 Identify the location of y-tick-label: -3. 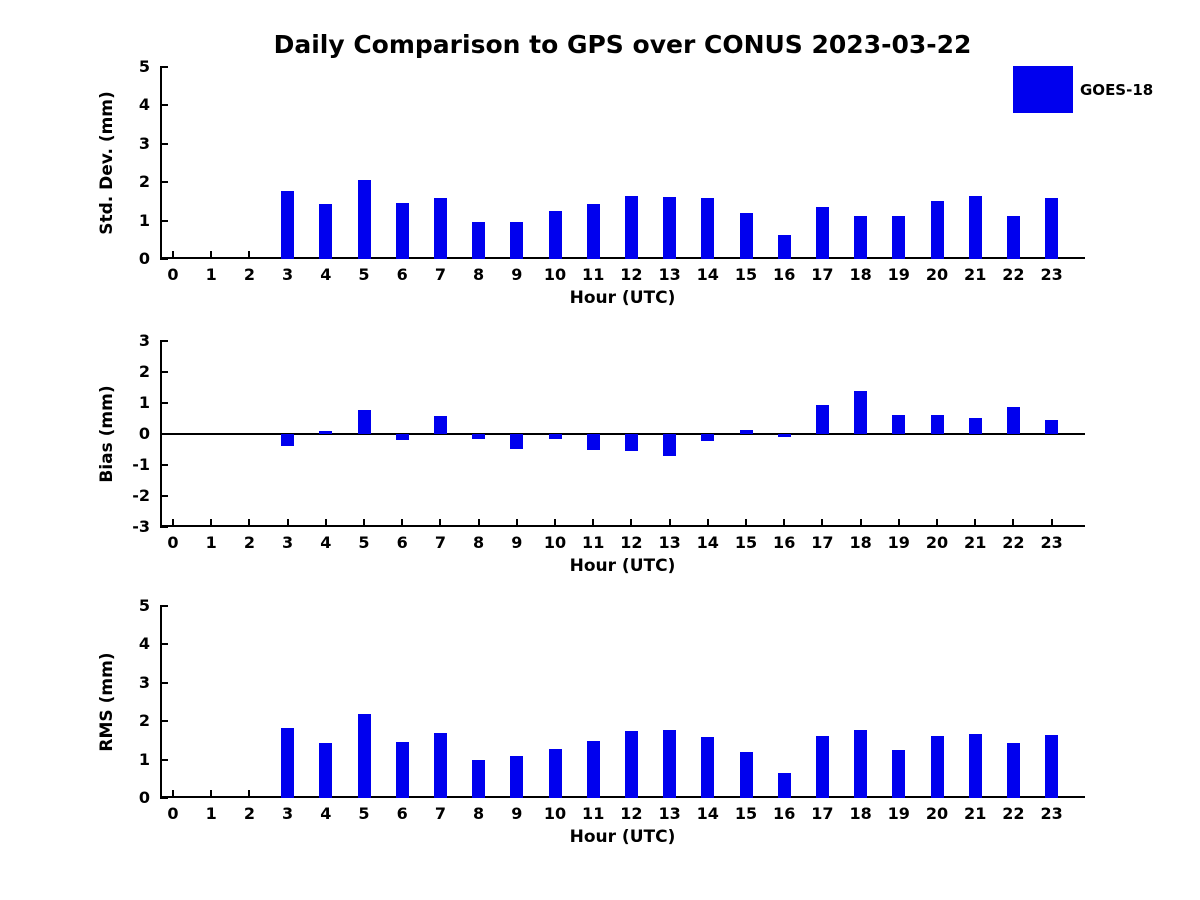
(141, 526).